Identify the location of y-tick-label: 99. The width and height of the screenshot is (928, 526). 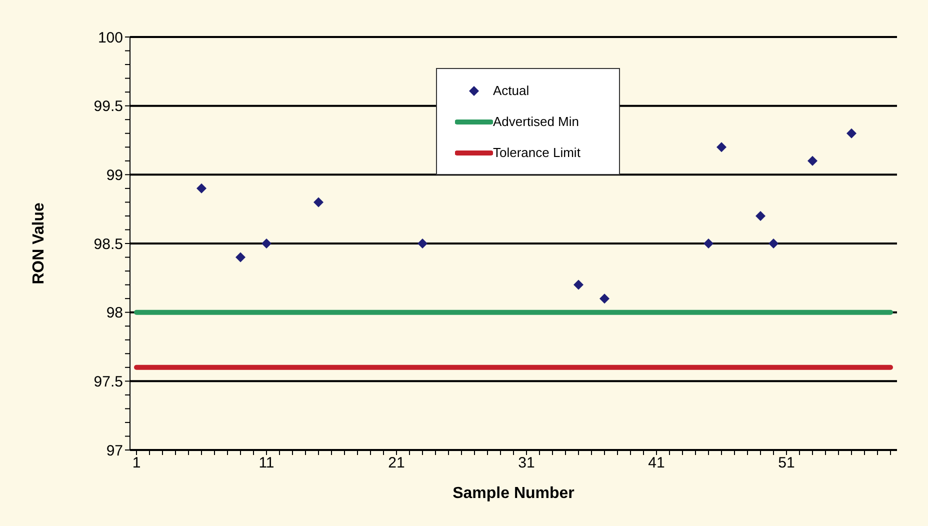
(114, 175).